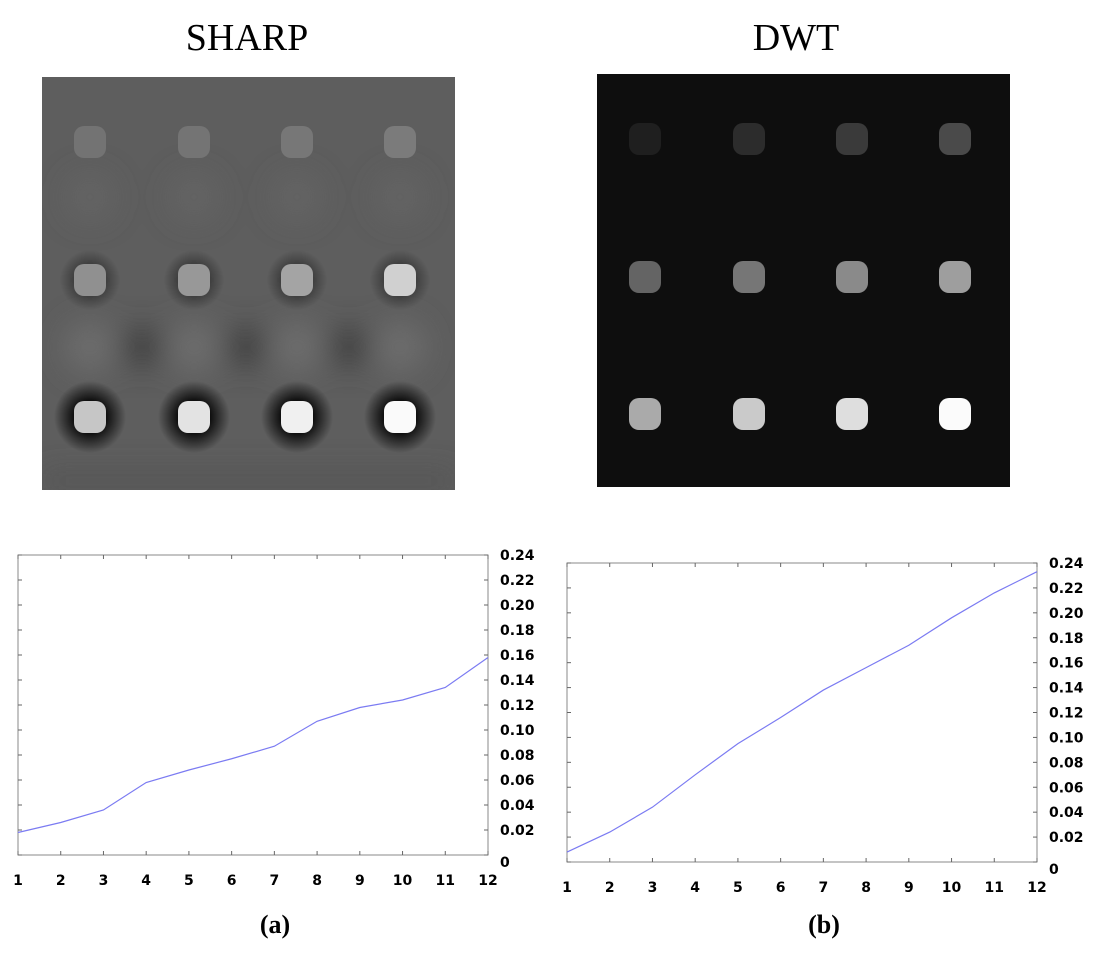 This screenshot has width=1096, height=959. Describe the element at coordinates (275, 924) in the screenshot. I see `panel-a-label: (a)` at that location.